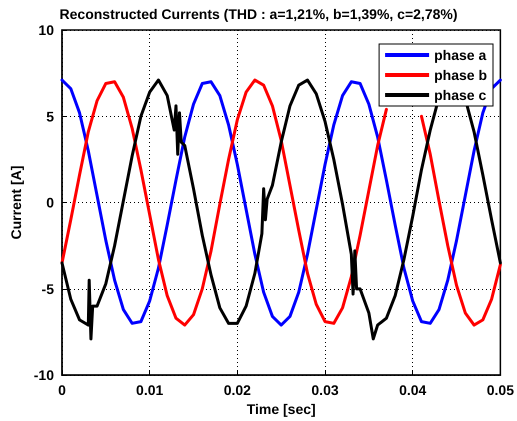 The width and height of the screenshot is (517, 421). What do you see at coordinates (281, 409) in the screenshot?
I see `x-axis-title: Time [sec]` at bounding box center [281, 409].